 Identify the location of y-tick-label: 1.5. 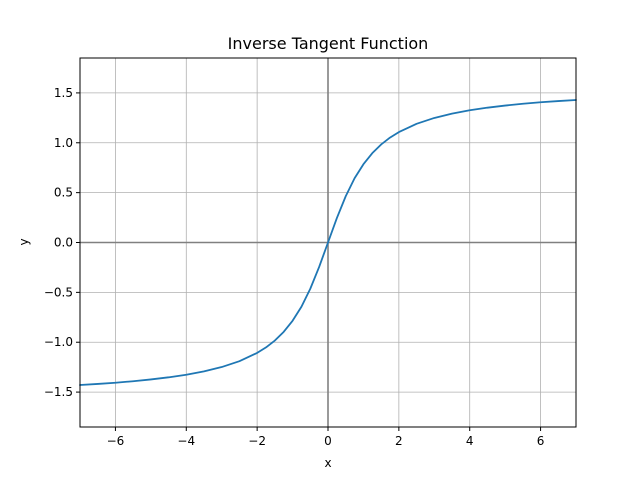
(63, 93).